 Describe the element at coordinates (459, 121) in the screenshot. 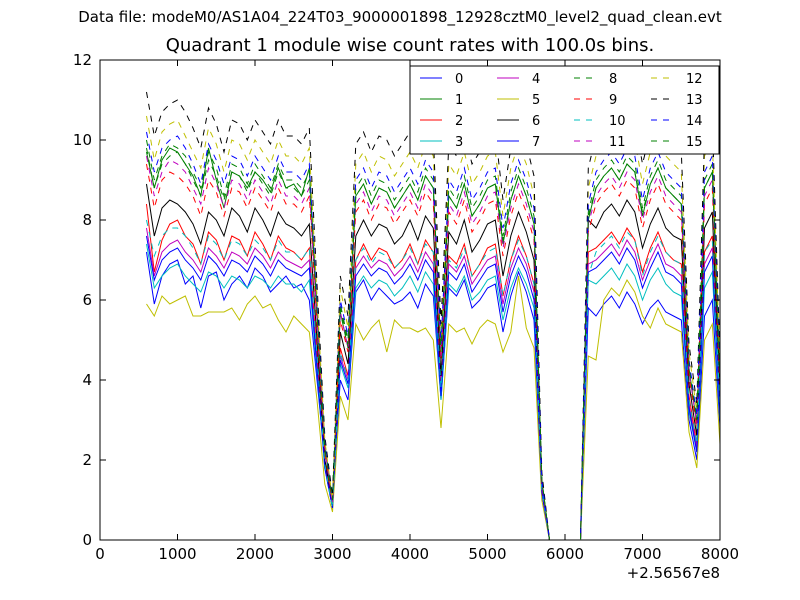

I see `legend-label-2: 2` at that location.